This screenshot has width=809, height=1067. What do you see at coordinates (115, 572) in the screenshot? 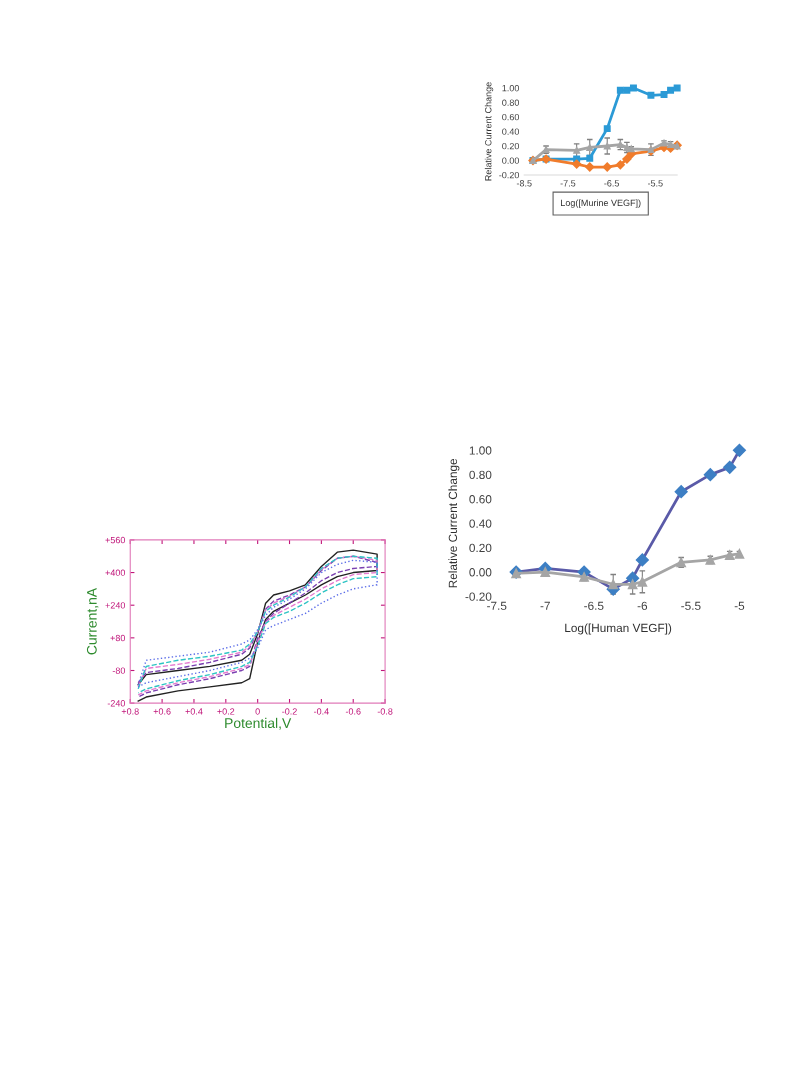
I see `y-tick-label: +400` at bounding box center [115, 572].